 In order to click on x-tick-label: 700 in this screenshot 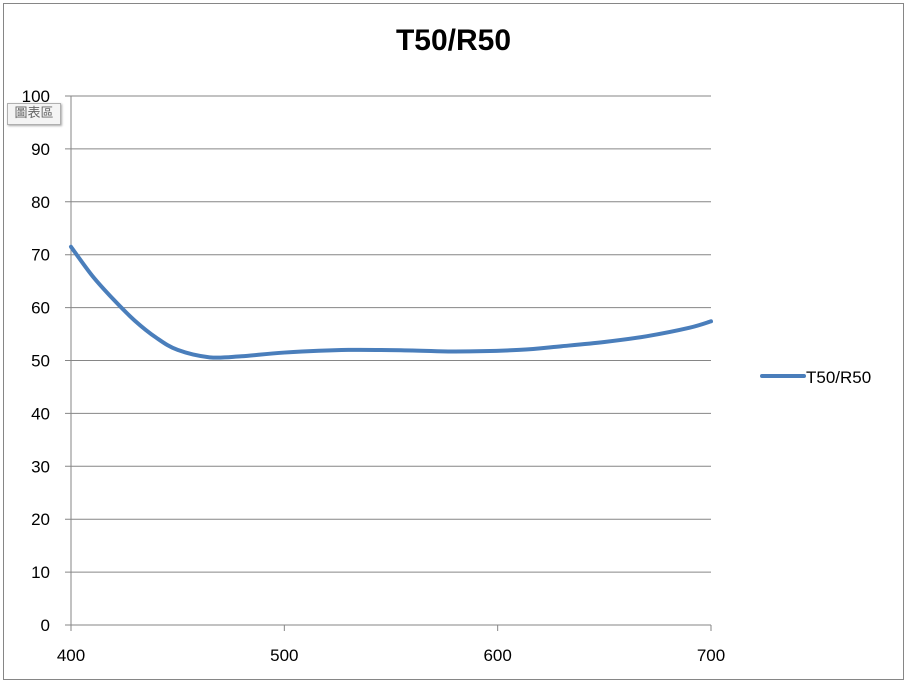, I will do `click(711, 655)`.